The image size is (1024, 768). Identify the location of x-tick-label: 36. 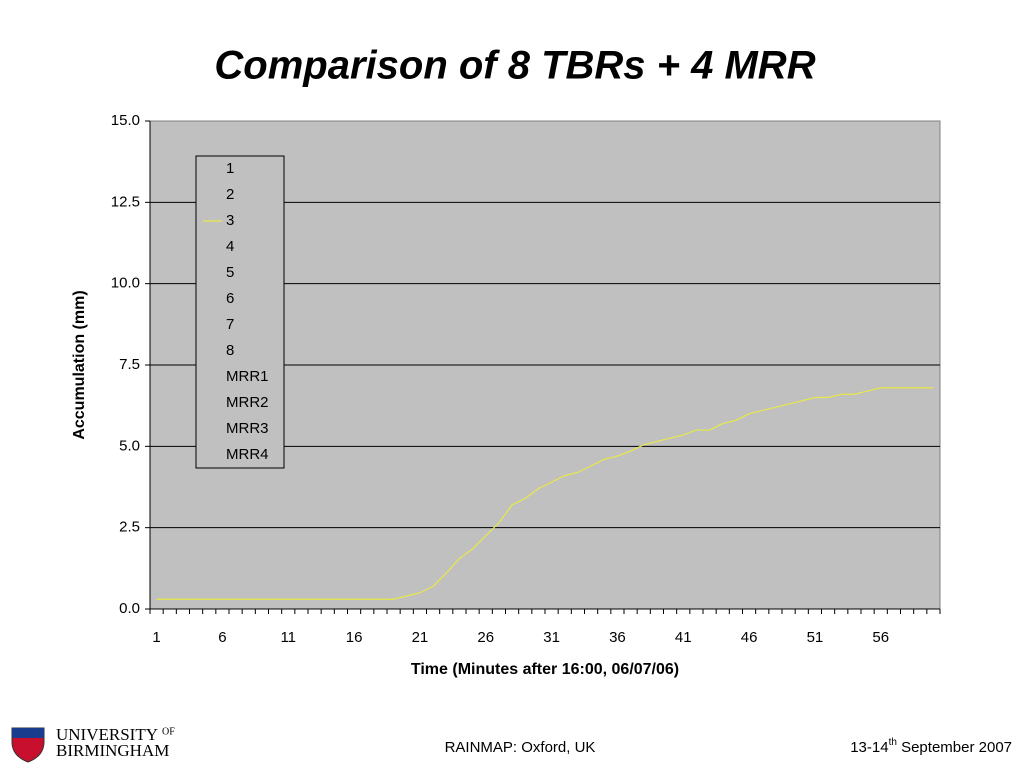
(617, 637).